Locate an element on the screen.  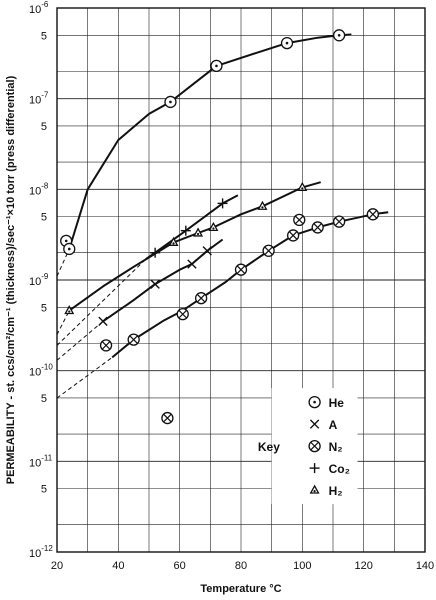
y-tick-label: 10⁻¹⁰ is located at coordinates (41, 371).